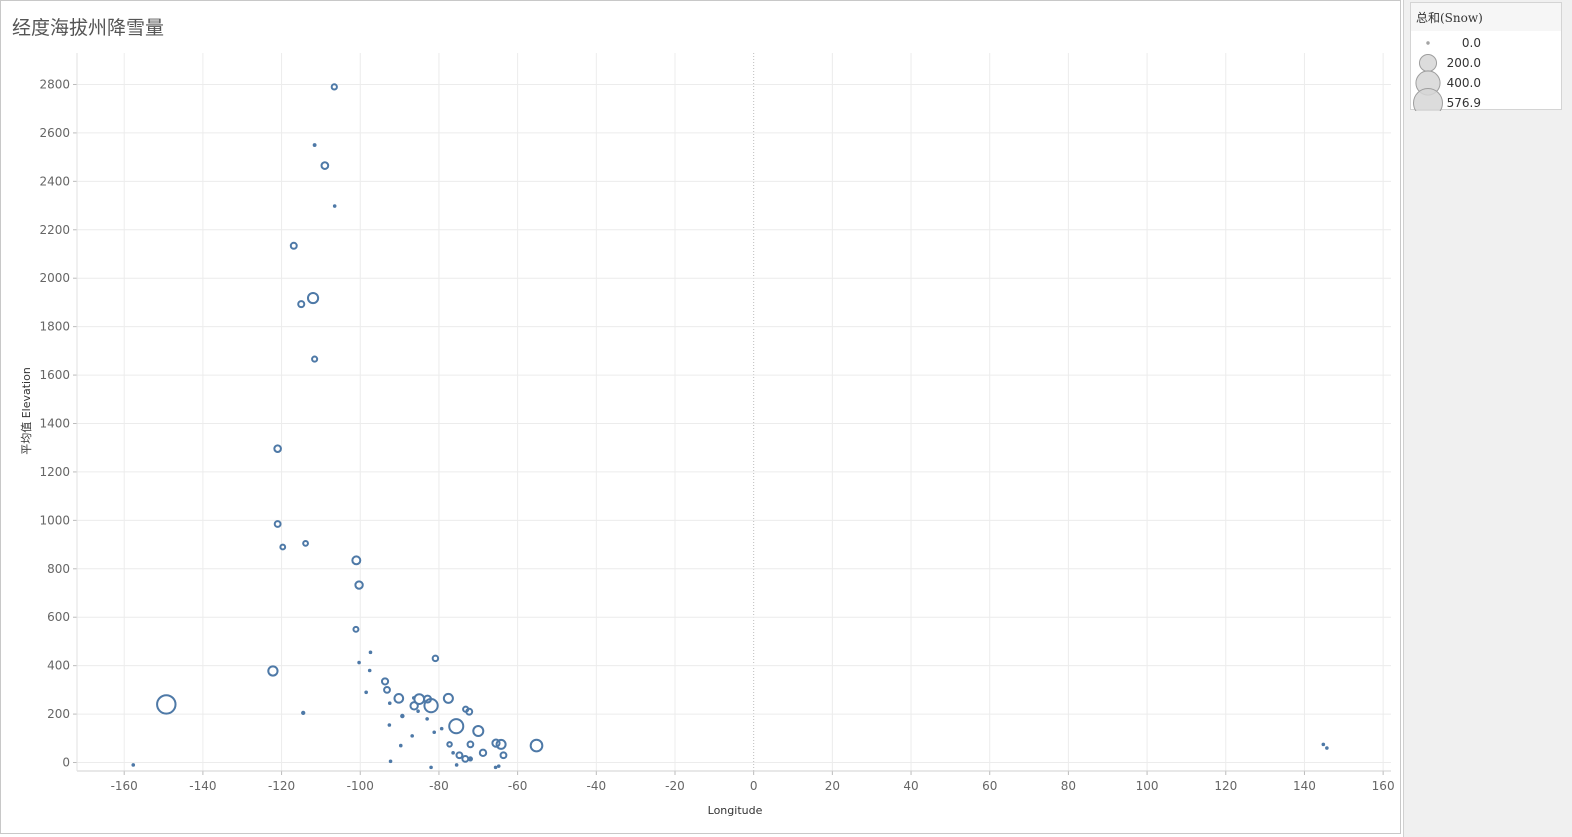 The image size is (1572, 837). What do you see at coordinates (735, 810) in the screenshot?
I see `x-axis-title: Longitude` at bounding box center [735, 810].